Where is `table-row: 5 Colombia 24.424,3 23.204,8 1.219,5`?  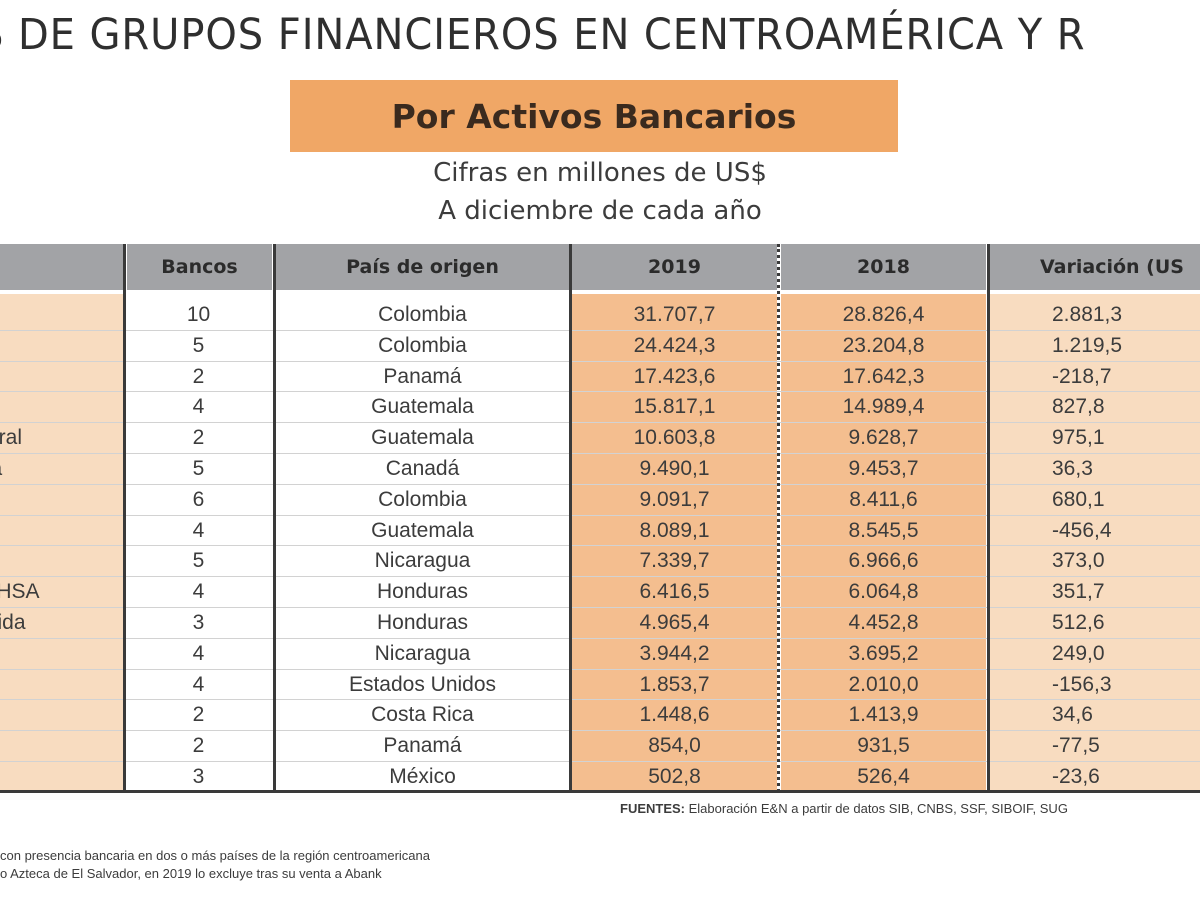 table-row: 5 Colombia 24.424,3 23.204,8 1.219,5 is located at coordinates (600, 346).